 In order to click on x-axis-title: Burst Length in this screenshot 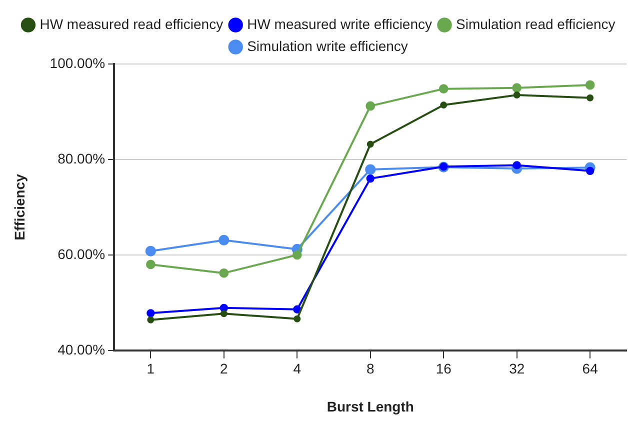, I will do `click(370, 406)`.